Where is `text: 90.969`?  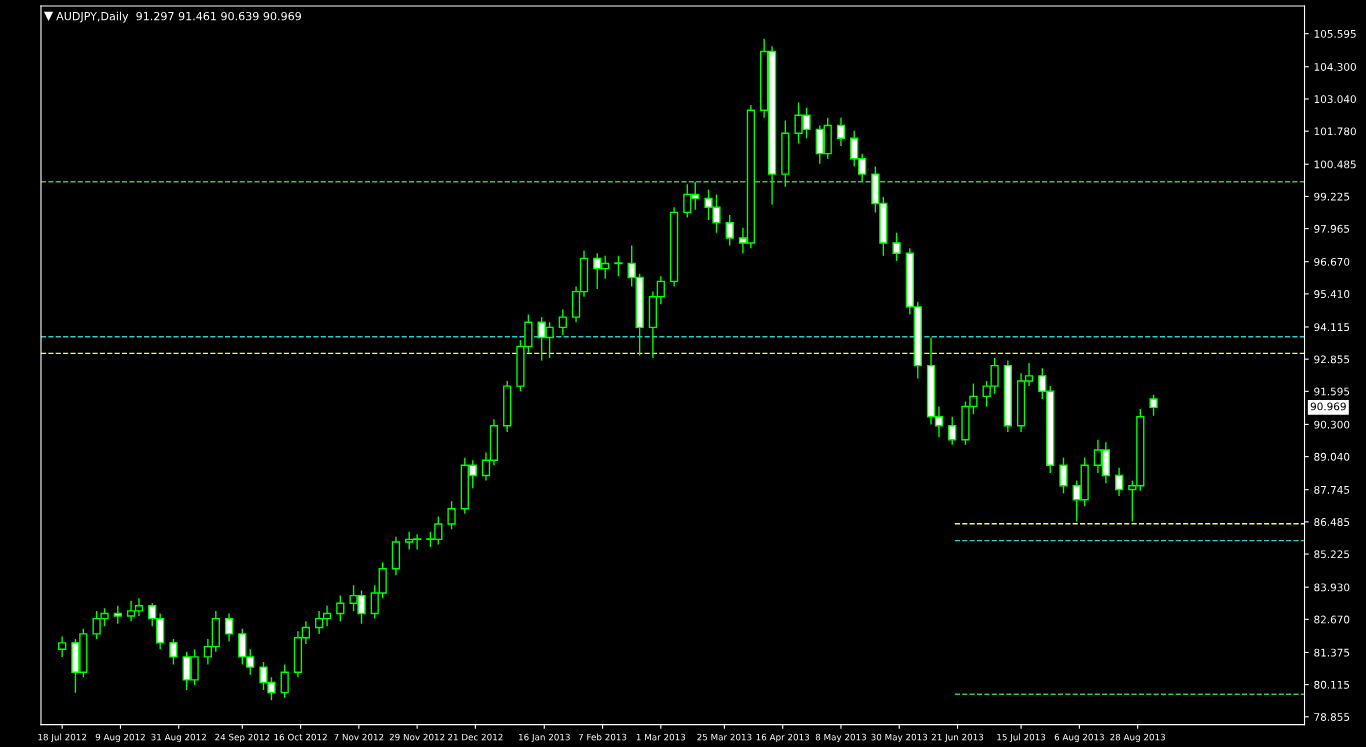
text: 90.969 is located at coordinates (1328, 406).